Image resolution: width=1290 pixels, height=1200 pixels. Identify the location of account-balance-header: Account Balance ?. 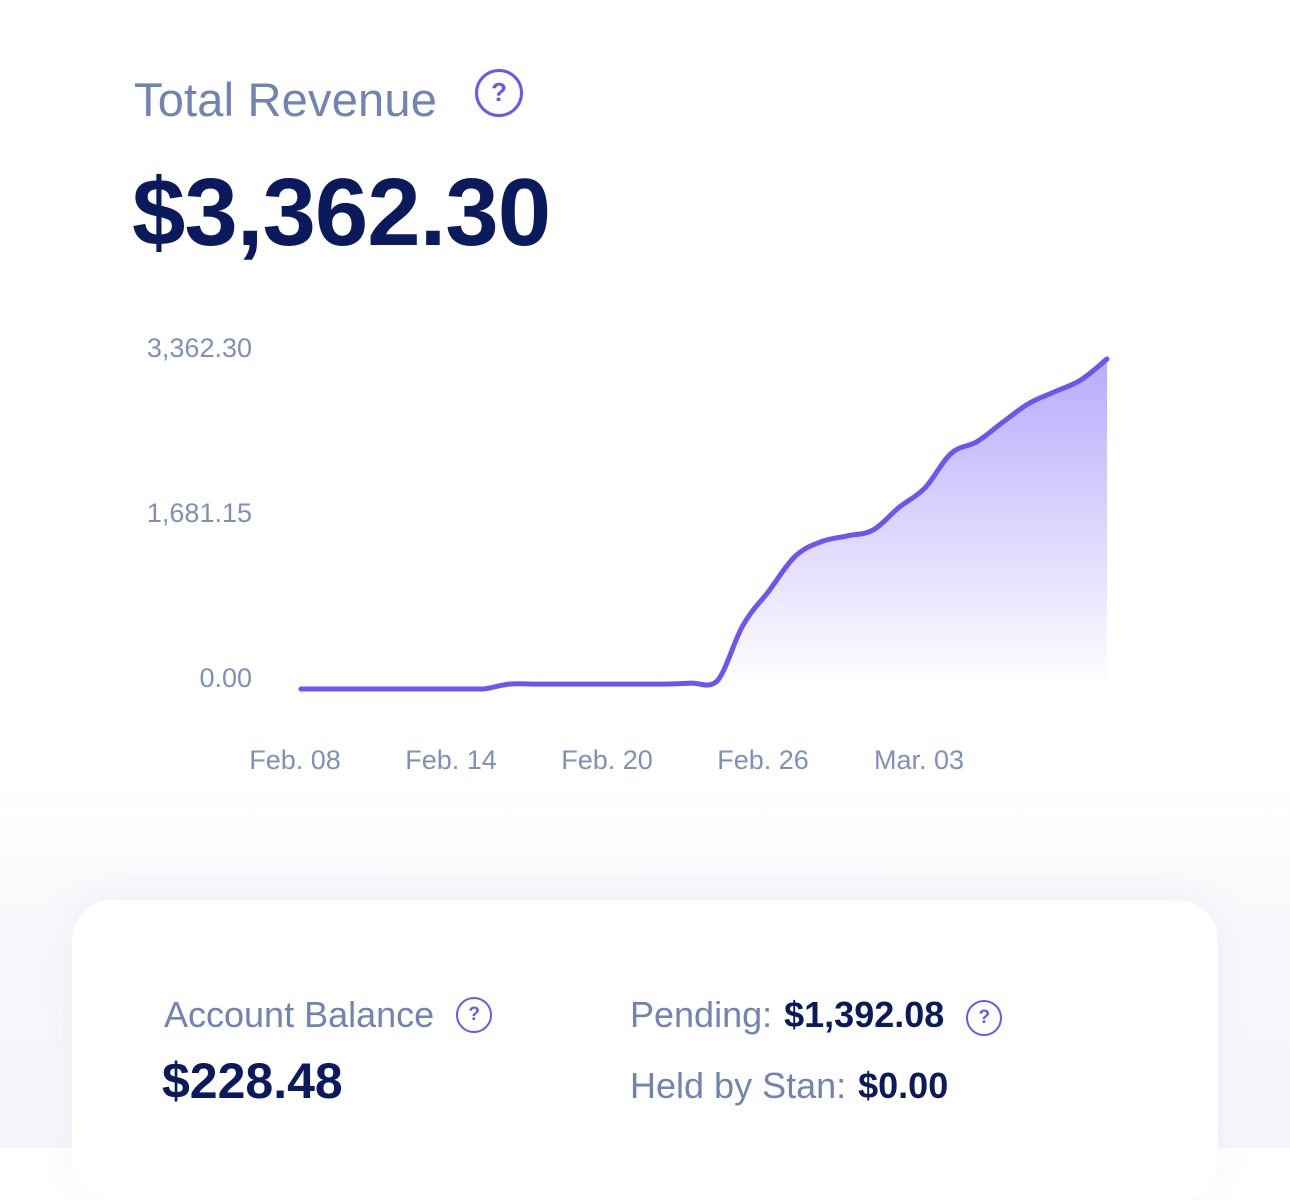
(328, 1015).